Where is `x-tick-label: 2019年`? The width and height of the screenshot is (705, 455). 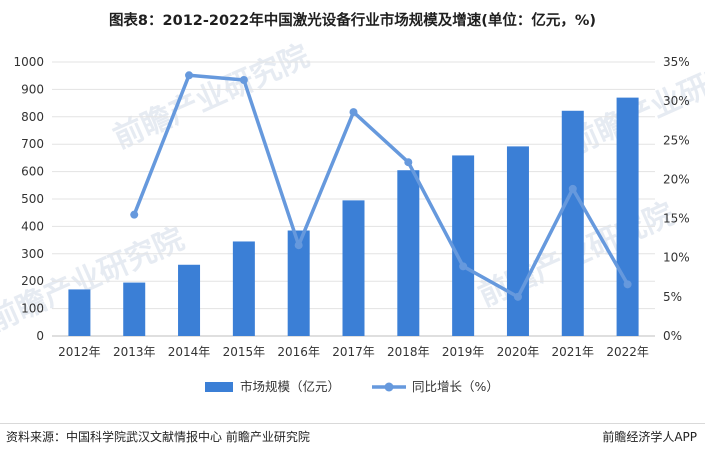
x-tick-label: 2019年 is located at coordinates (463, 352).